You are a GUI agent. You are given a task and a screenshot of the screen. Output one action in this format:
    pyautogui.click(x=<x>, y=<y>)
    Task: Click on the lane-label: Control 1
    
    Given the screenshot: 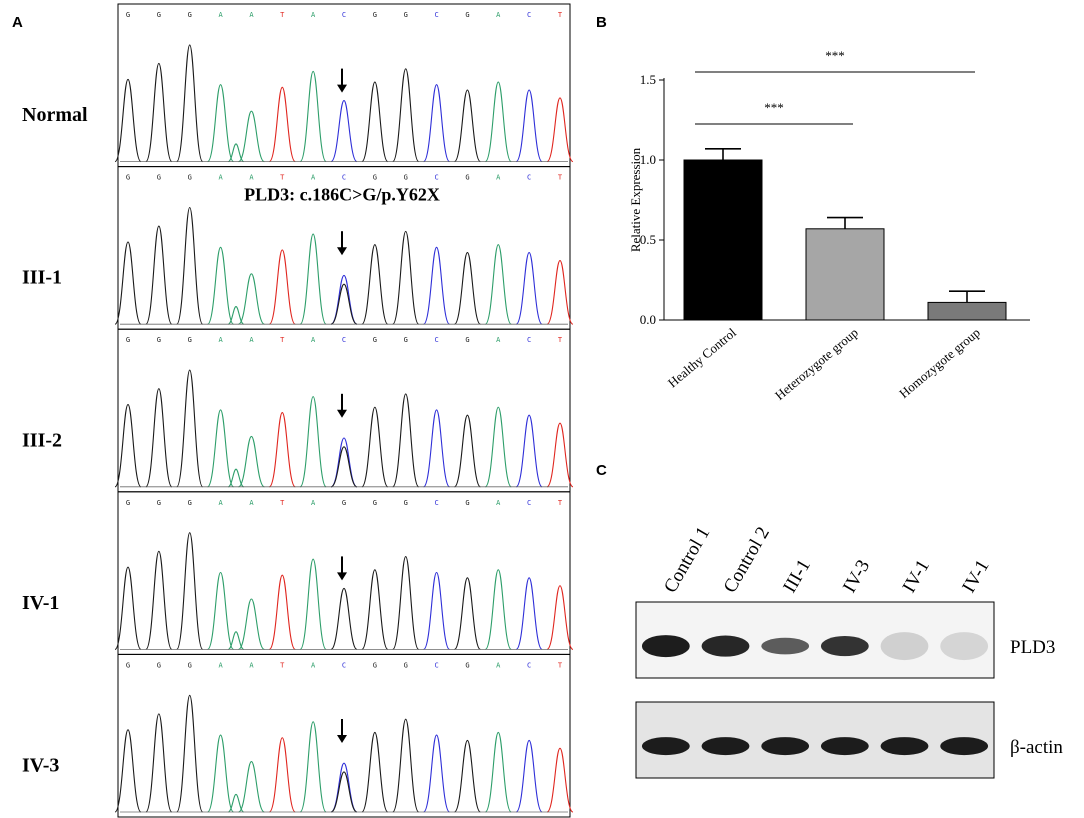 What is the action you would take?
    pyautogui.click(x=687, y=559)
    